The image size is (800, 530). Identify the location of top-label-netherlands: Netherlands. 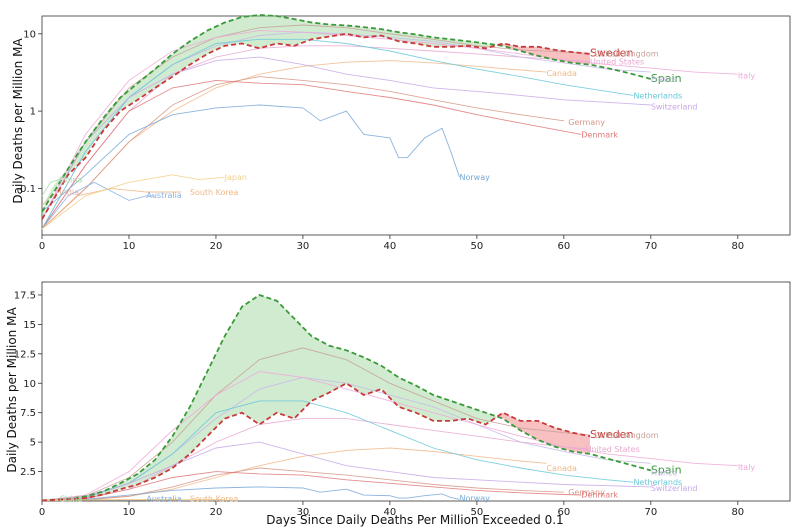
(657, 95).